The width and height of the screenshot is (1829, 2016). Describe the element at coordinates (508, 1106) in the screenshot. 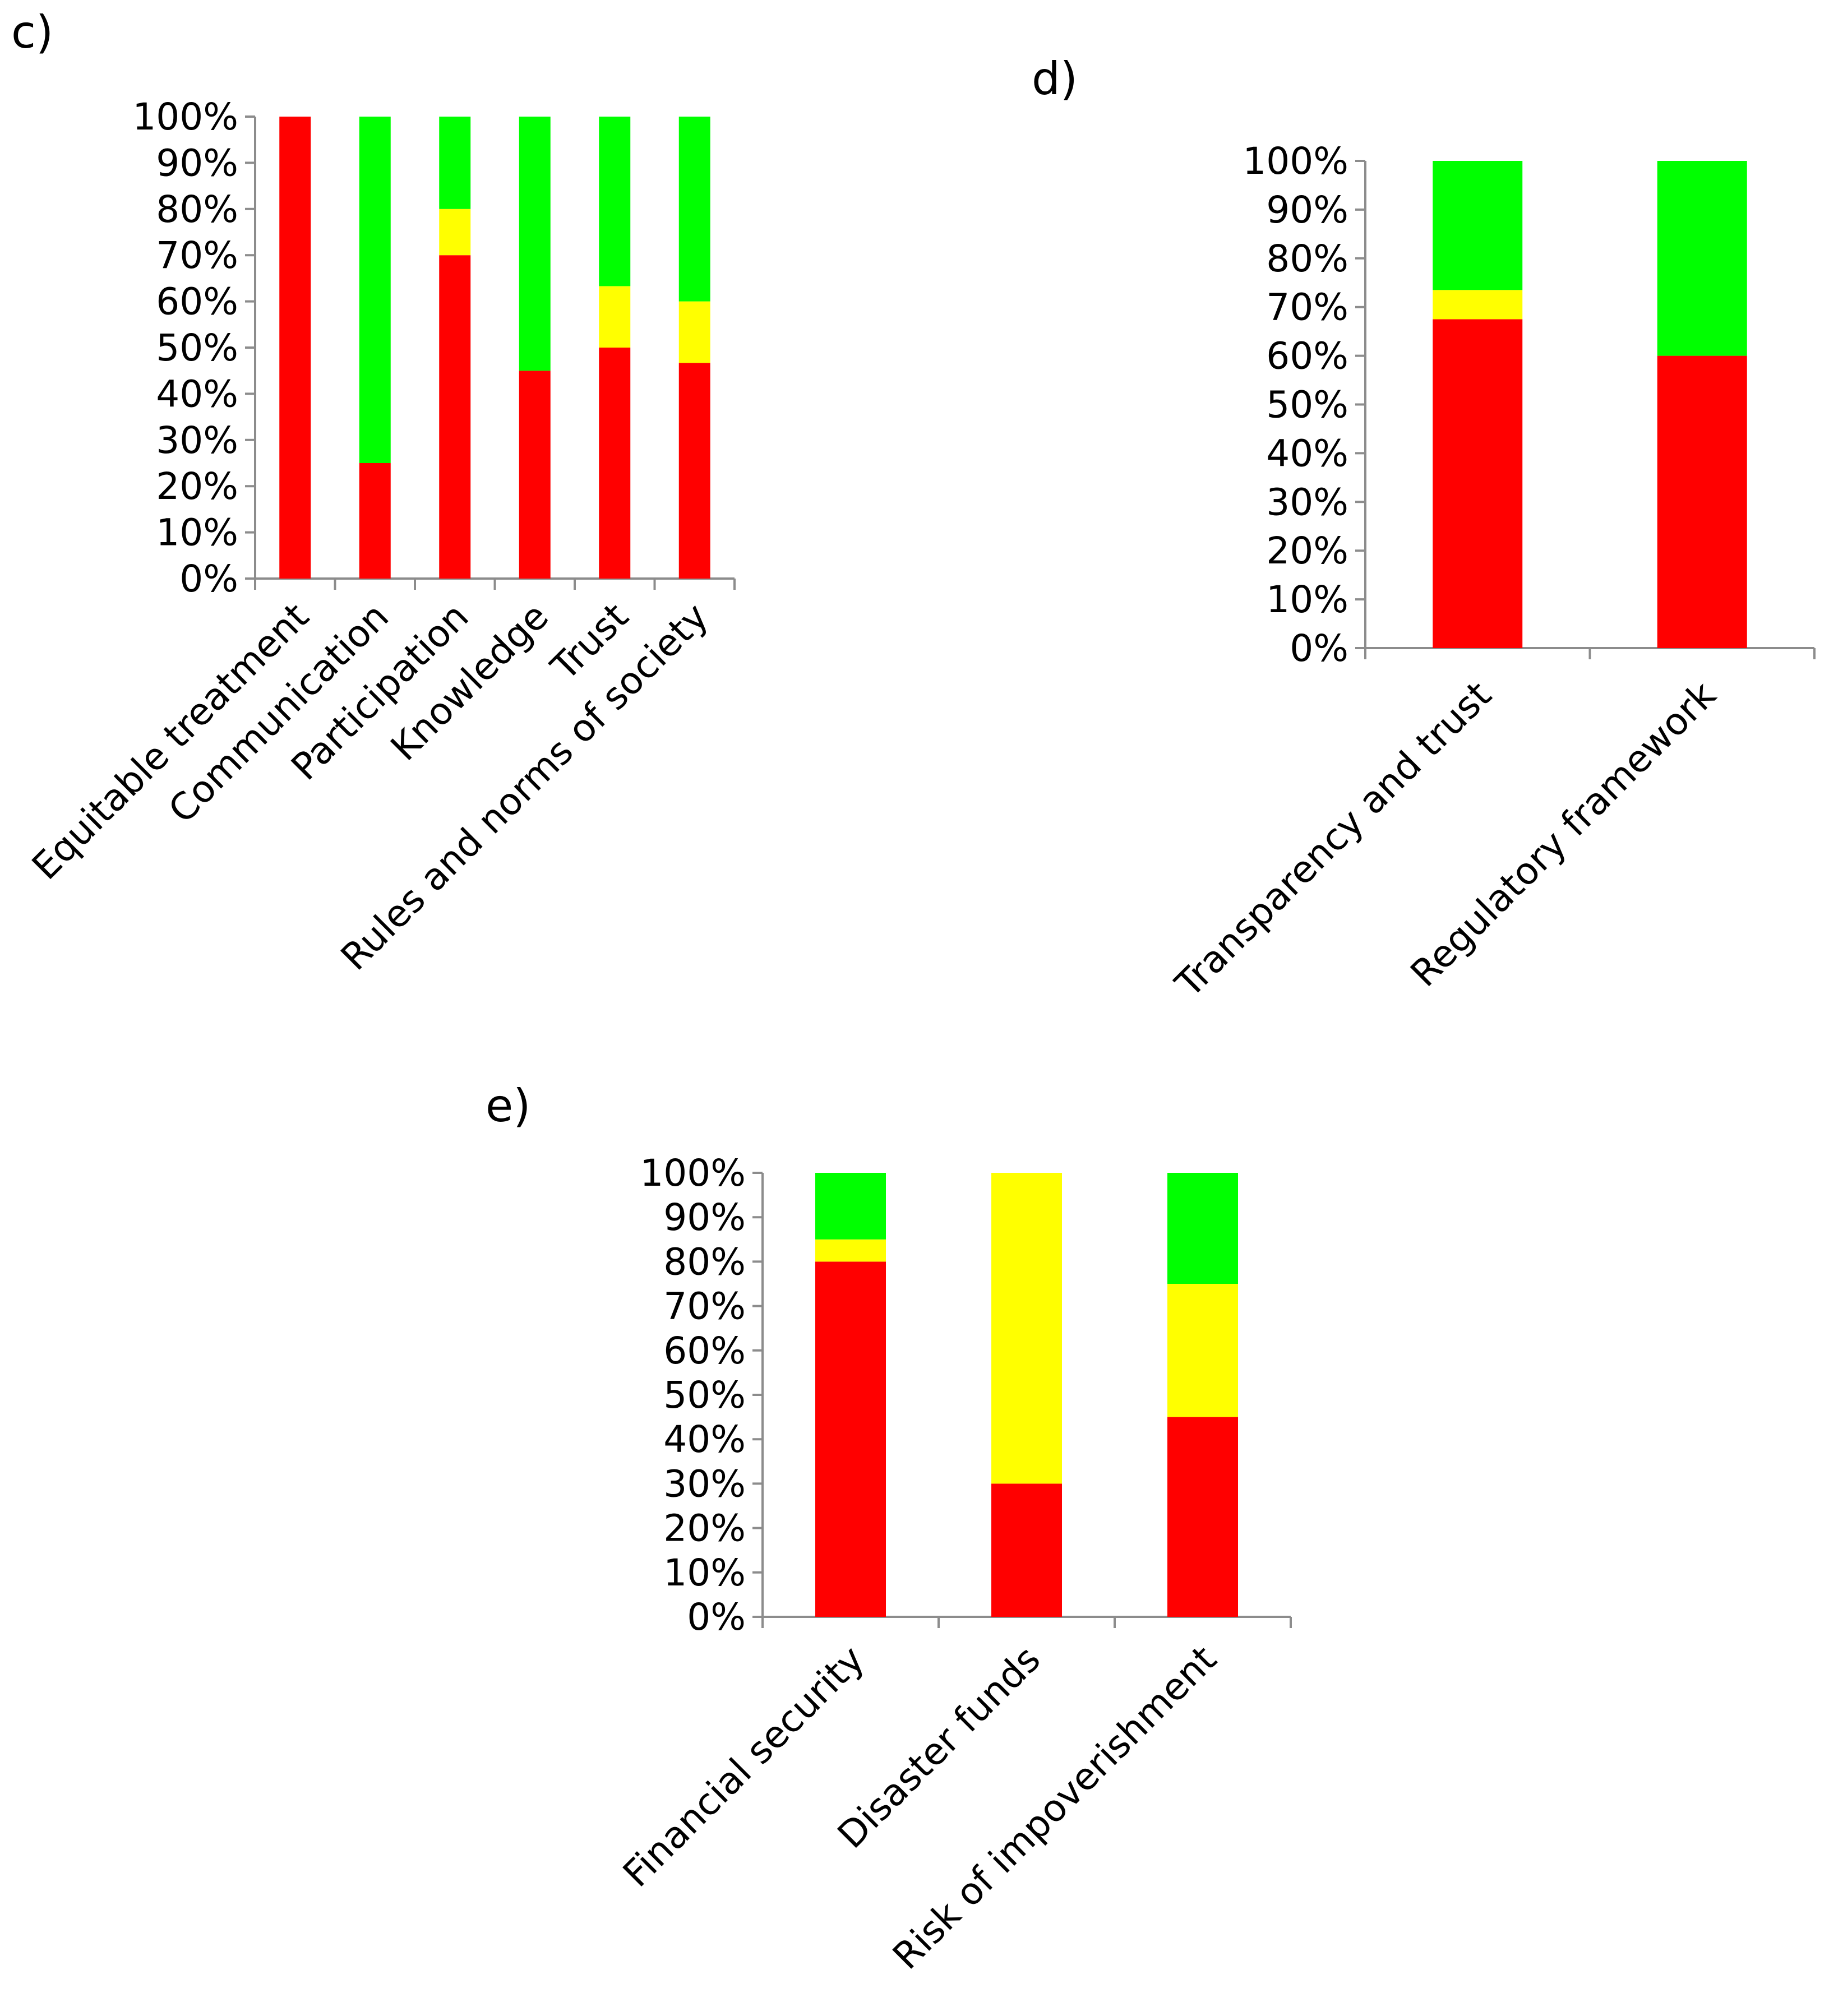

I see `panel-label: e)` at that location.